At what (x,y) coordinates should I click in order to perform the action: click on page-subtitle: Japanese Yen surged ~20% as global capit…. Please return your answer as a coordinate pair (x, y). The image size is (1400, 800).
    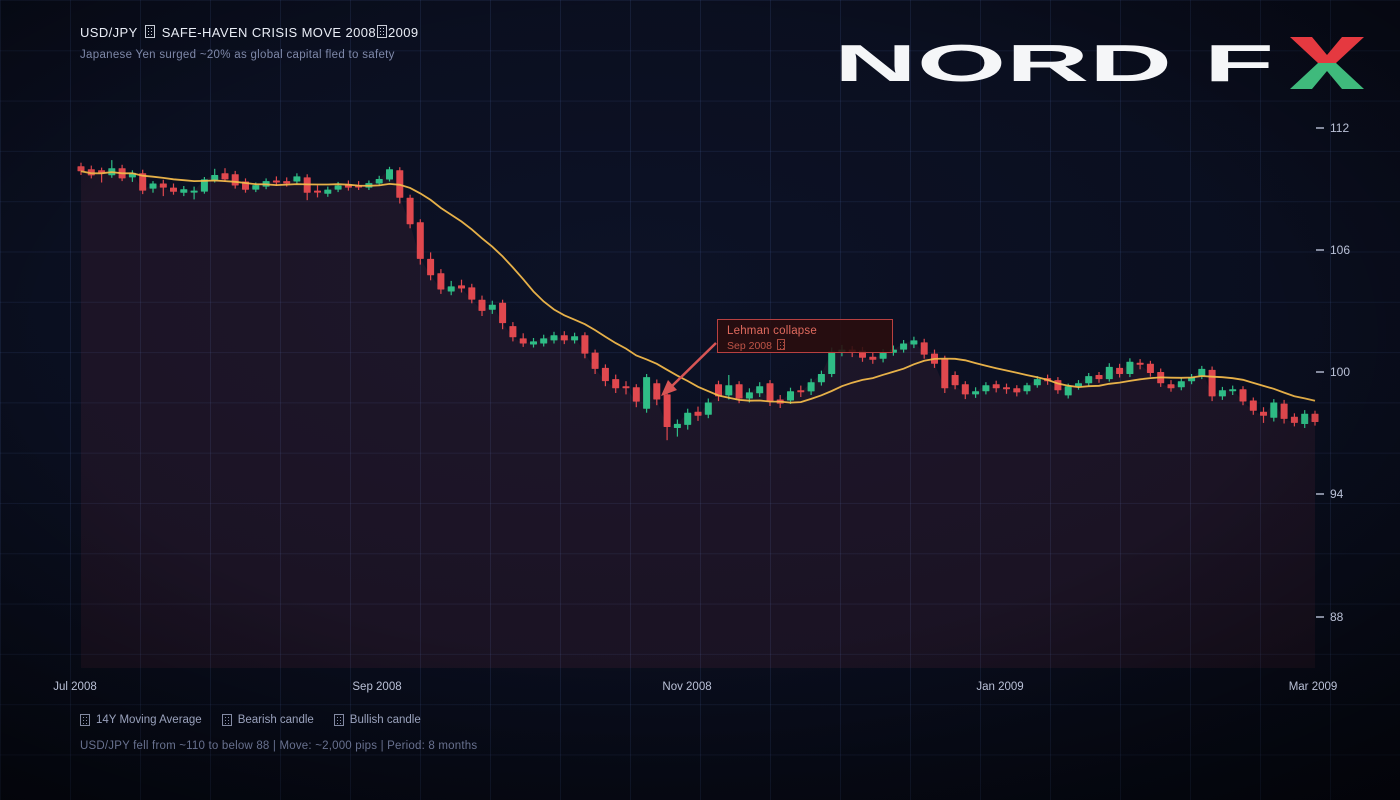
    Looking at the image, I should click on (237, 55).